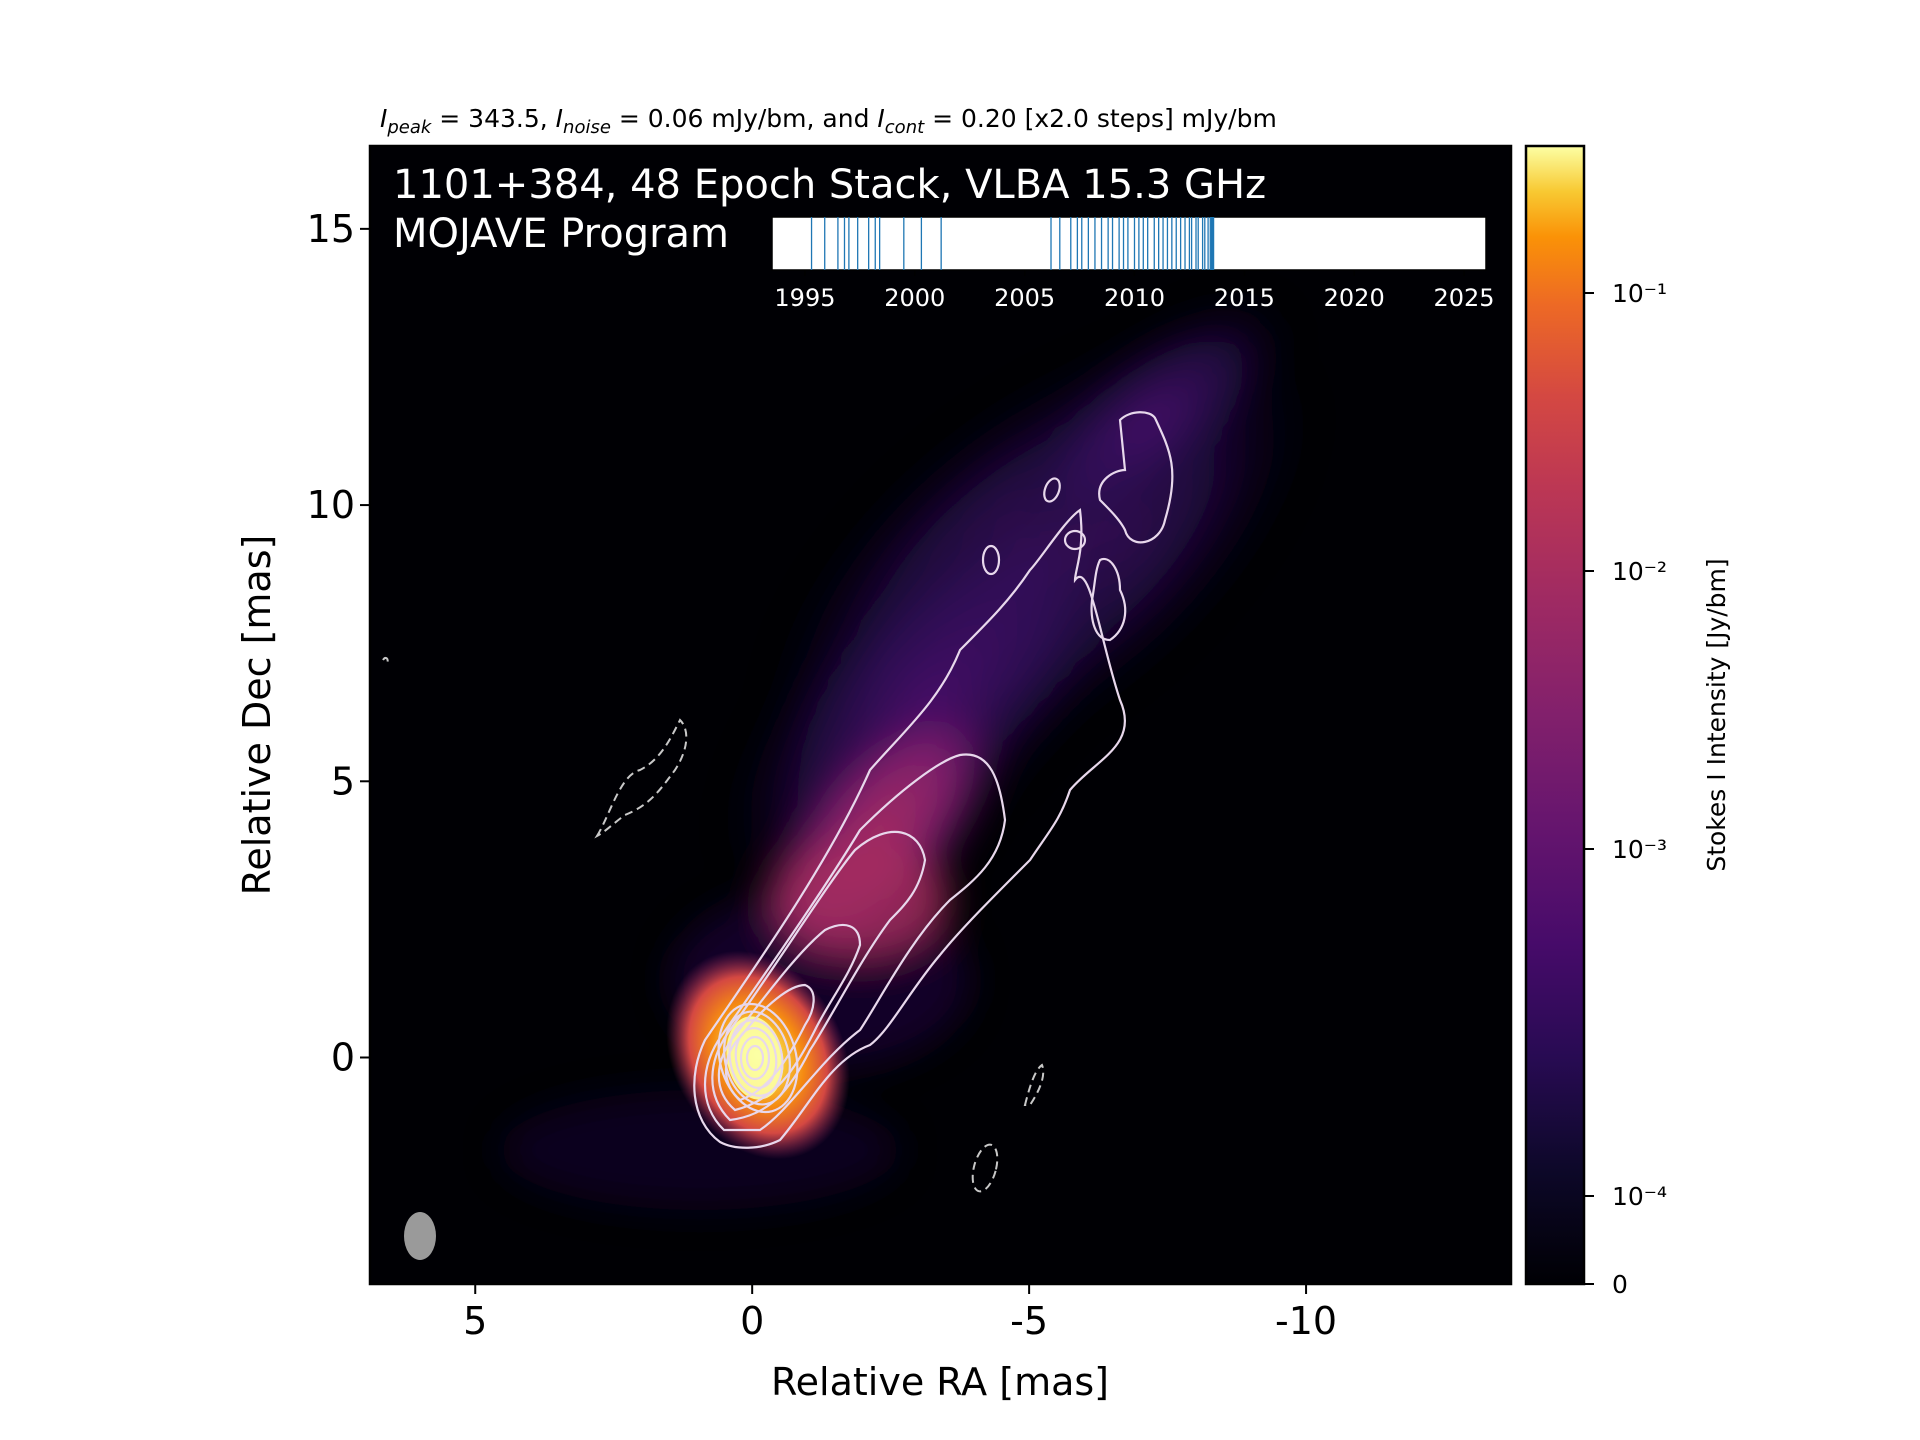 This screenshot has width=1920, height=1440. Describe the element at coordinates (338, 643) in the screenshot. I see `y-axis-ticks: 0 5 10 15` at that location.